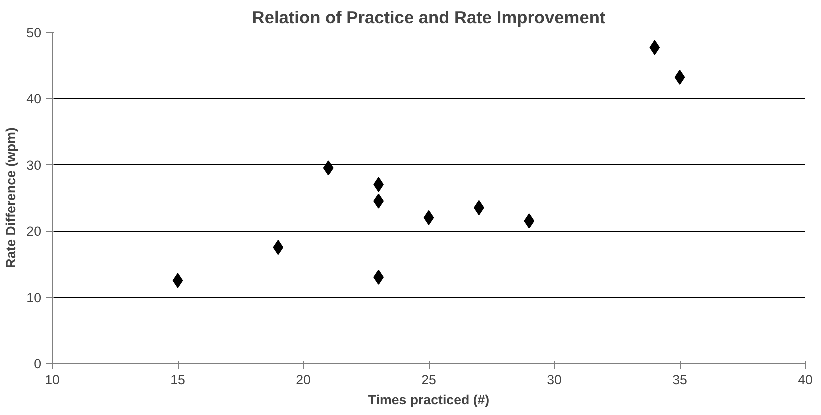  Describe the element at coordinates (680, 380) in the screenshot. I see `x-tick-label: 35` at that location.